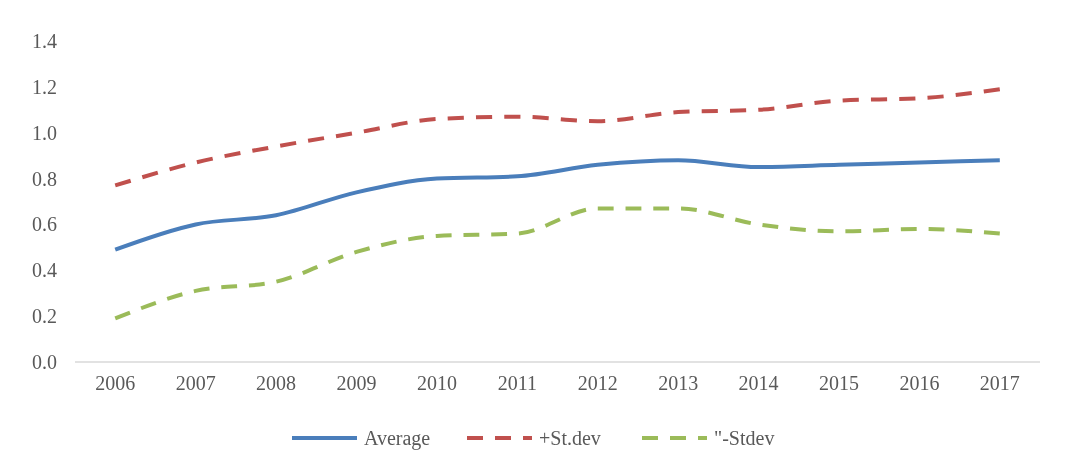 The height and width of the screenshot is (471, 1069). I want to click on x-tick-label: 2015, so click(838, 383).